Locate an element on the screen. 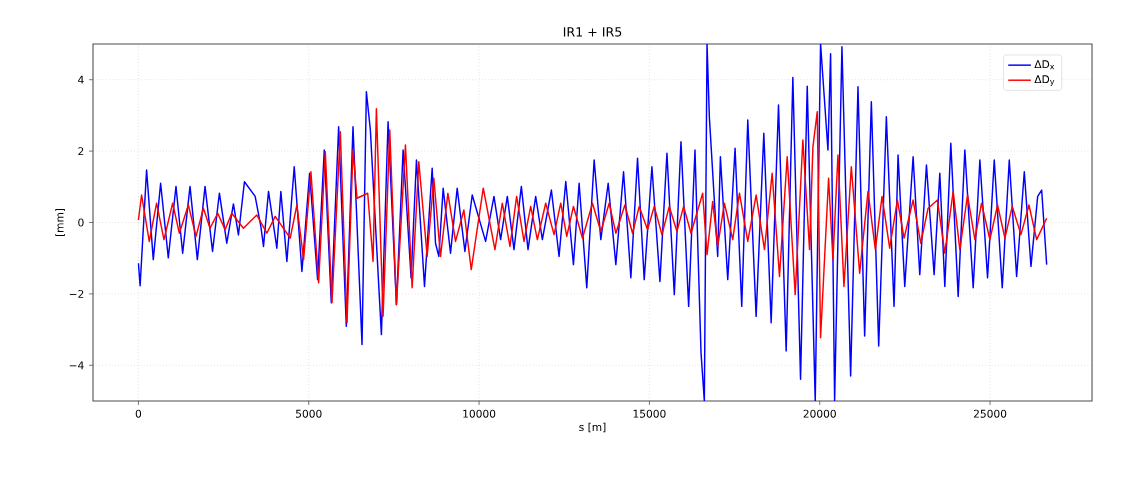 This screenshot has height=482, width=1124. x-tick-label: 5000 is located at coordinates (309, 413).